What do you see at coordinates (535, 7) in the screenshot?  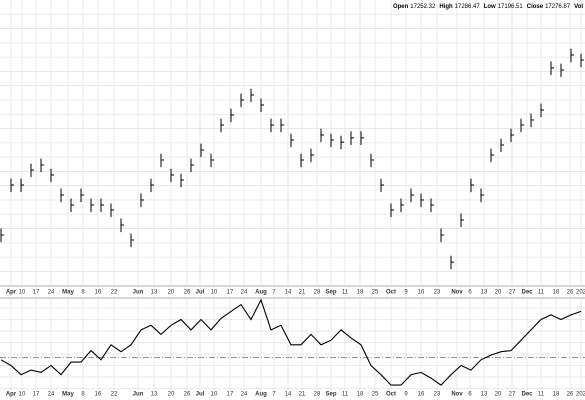 I see `quote-label: Close` at bounding box center [535, 7].